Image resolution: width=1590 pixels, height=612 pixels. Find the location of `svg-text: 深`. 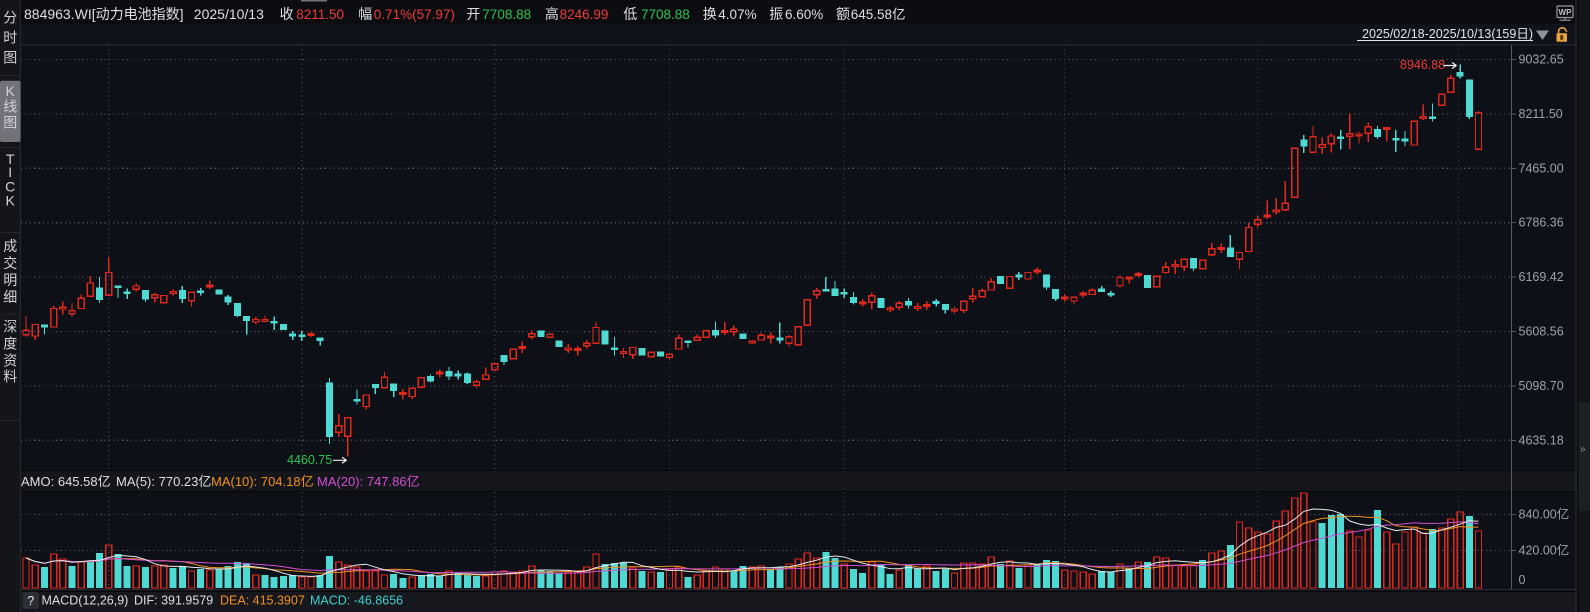

svg-text: 深 is located at coordinates (10, 327).